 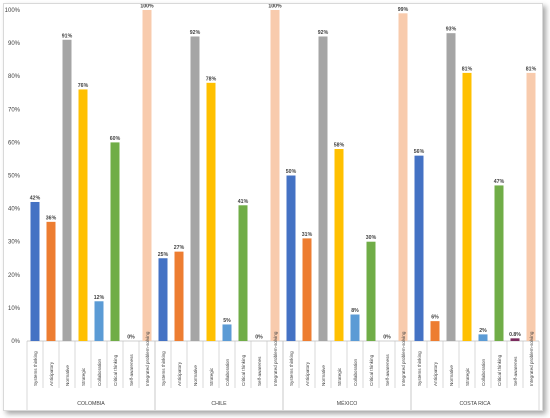 I want to click on data-label: 41%, so click(x=243, y=202).